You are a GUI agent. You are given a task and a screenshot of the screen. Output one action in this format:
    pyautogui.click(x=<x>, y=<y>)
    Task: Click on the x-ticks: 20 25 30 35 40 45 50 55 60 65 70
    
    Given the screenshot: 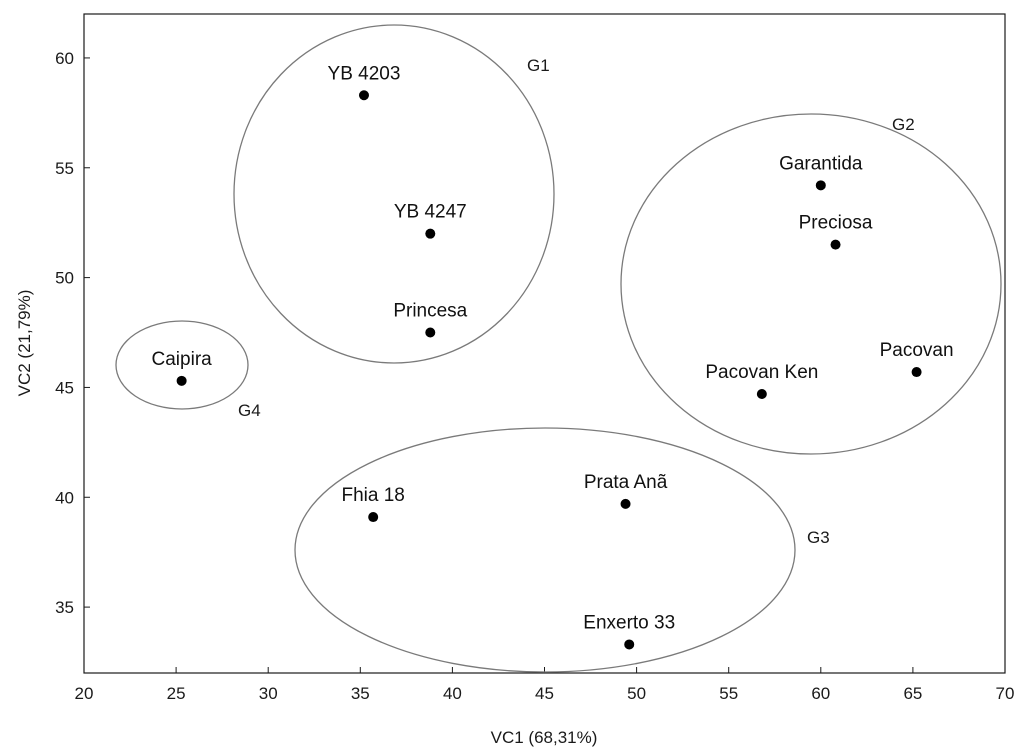 What is the action you would take?
    pyautogui.click(x=545, y=685)
    